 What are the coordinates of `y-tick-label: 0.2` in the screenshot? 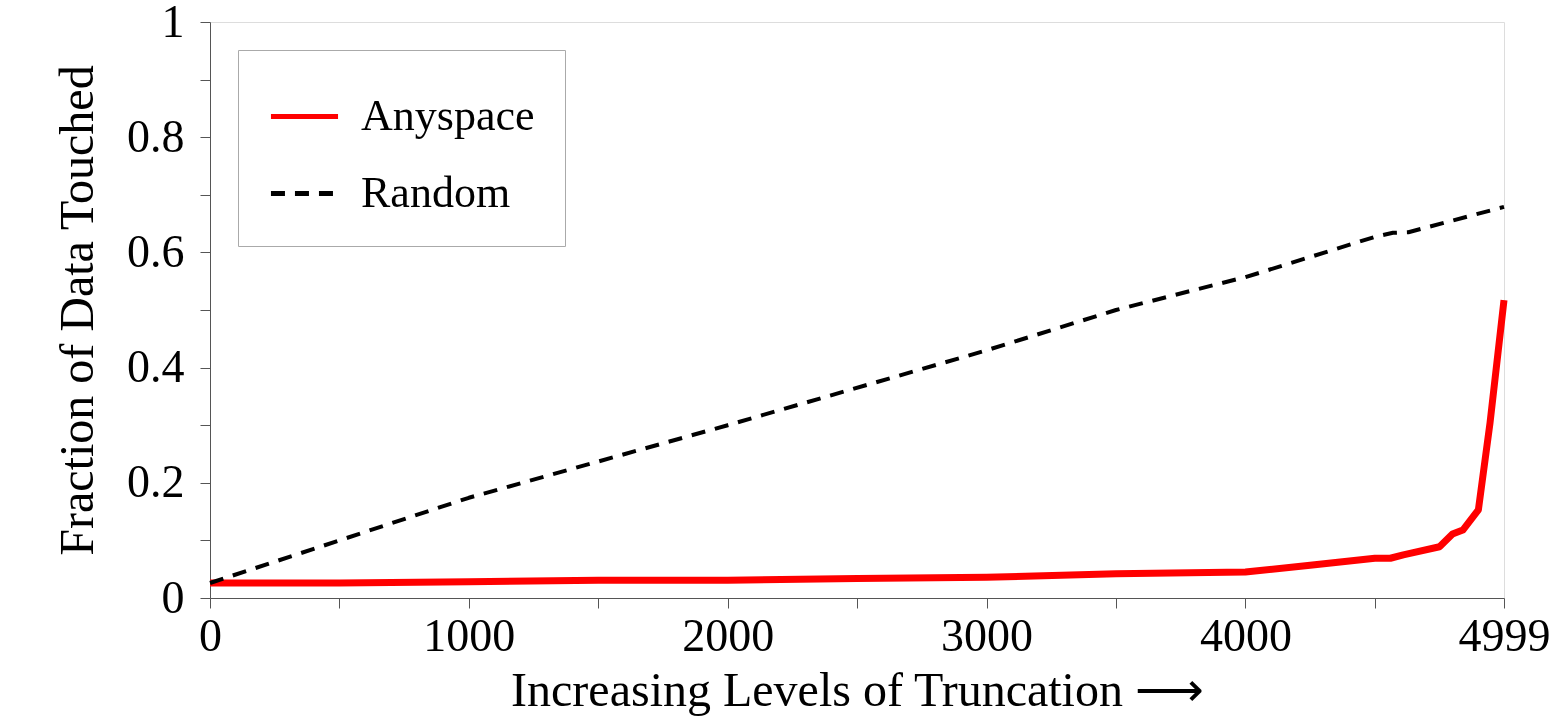 It's located at (156, 482).